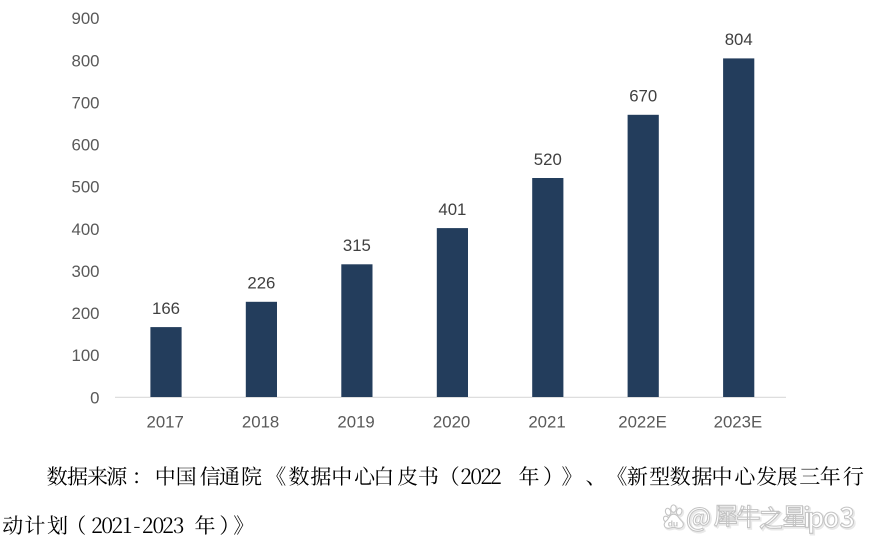 The image size is (872, 547). I want to click on svg-text: 0, so click(94, 397).